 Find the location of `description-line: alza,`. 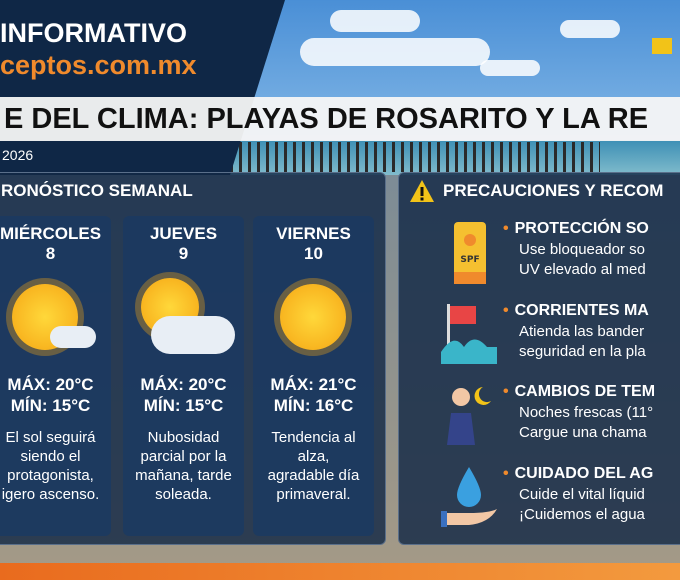

description-line: alza, is located at coordinates (313, 456).